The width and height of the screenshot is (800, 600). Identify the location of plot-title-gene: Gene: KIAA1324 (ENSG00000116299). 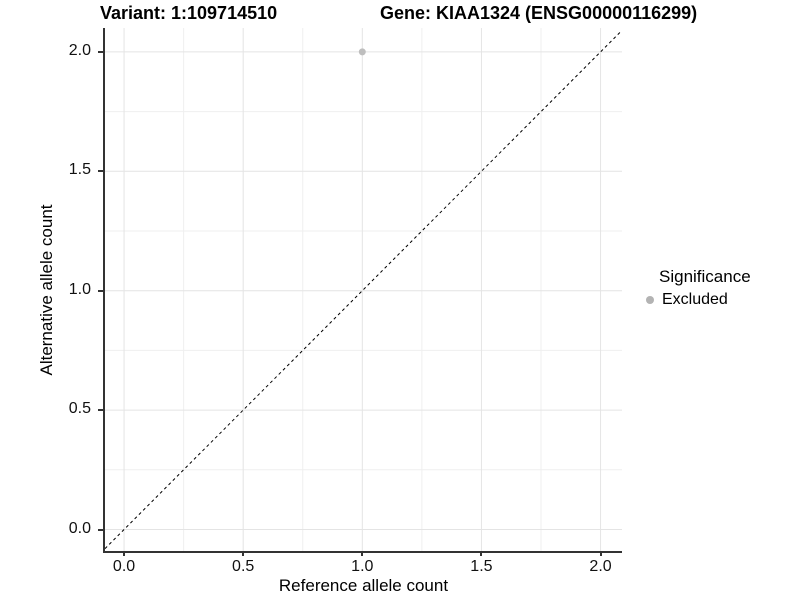
(539, 13).